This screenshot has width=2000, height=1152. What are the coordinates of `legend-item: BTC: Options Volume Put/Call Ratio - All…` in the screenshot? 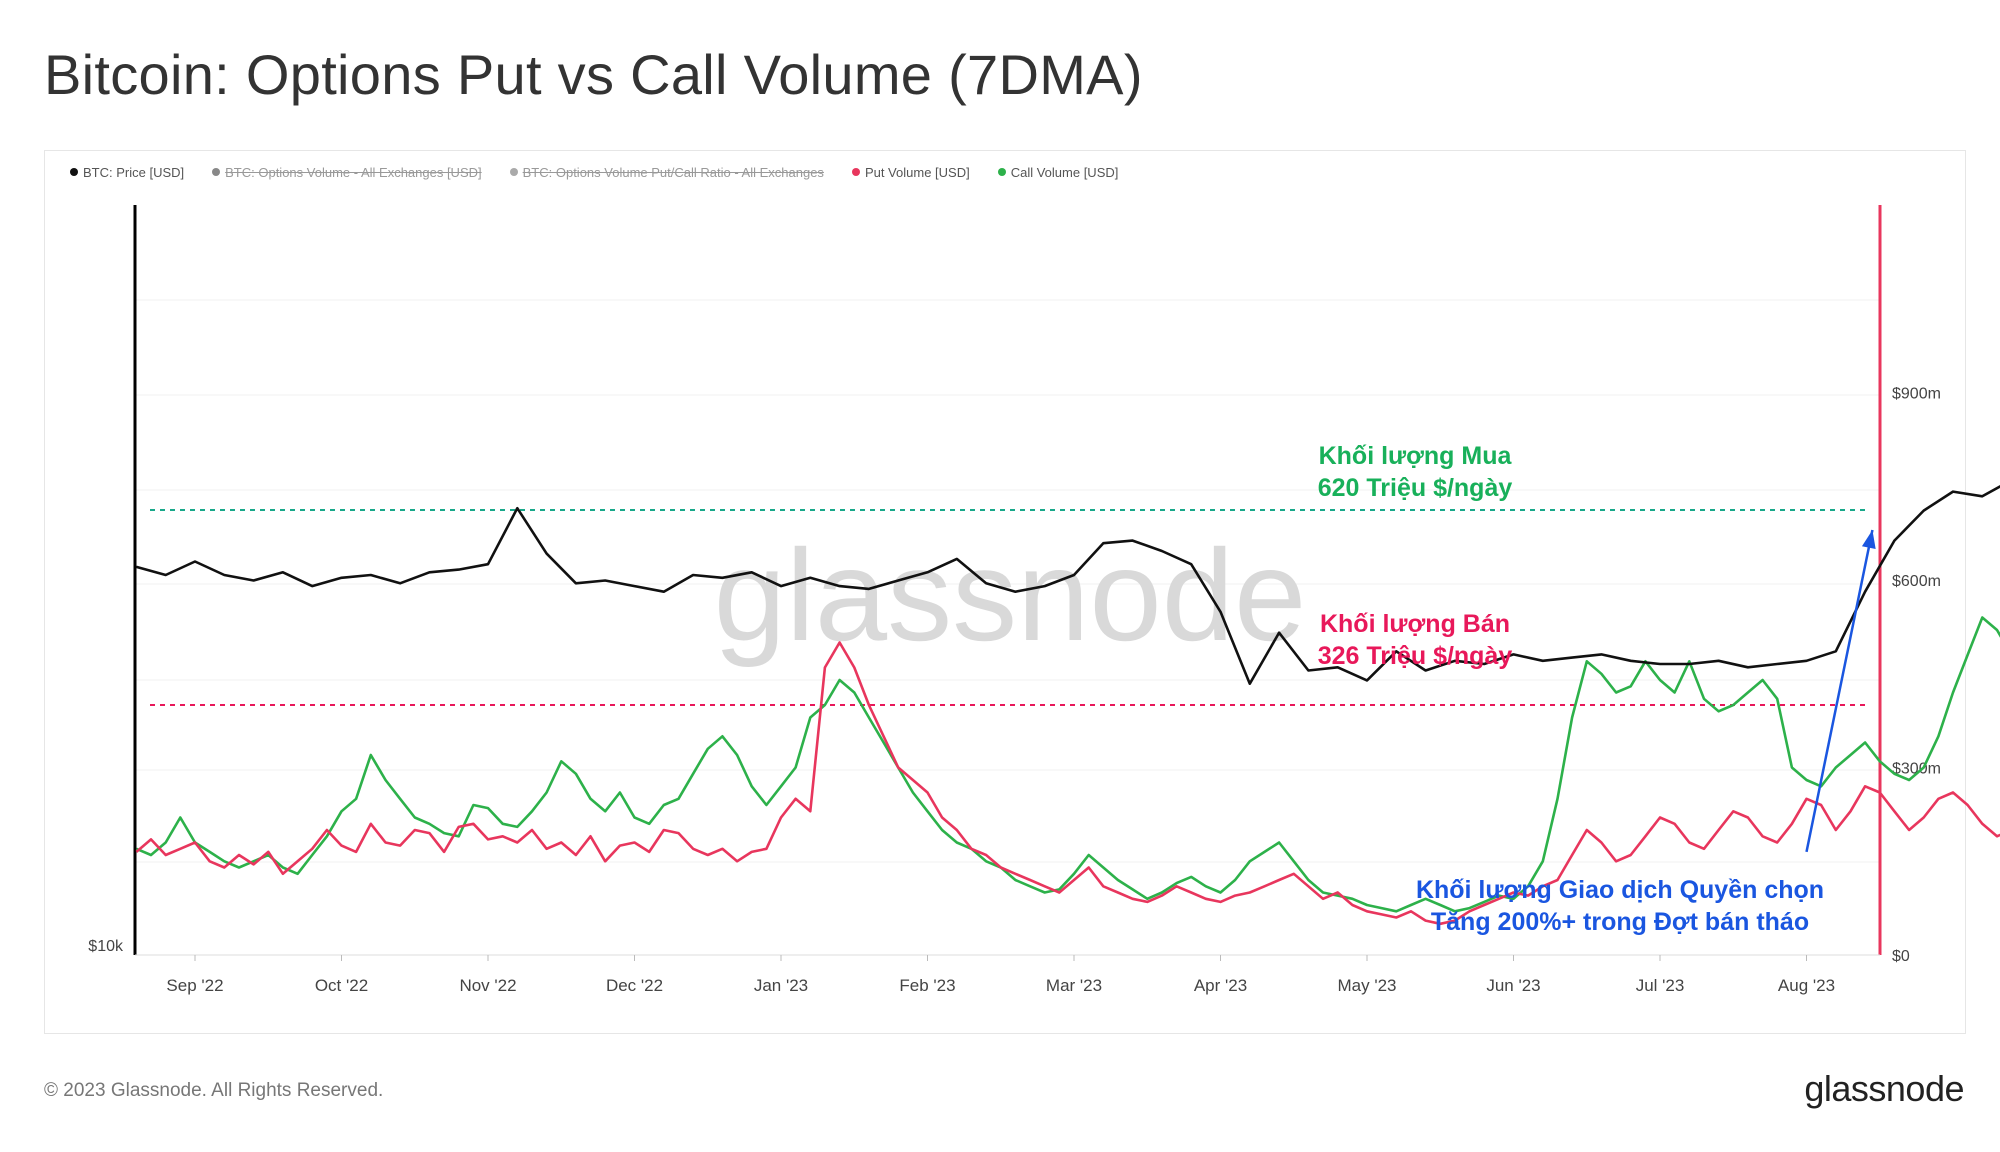 It's located at (666, 172).